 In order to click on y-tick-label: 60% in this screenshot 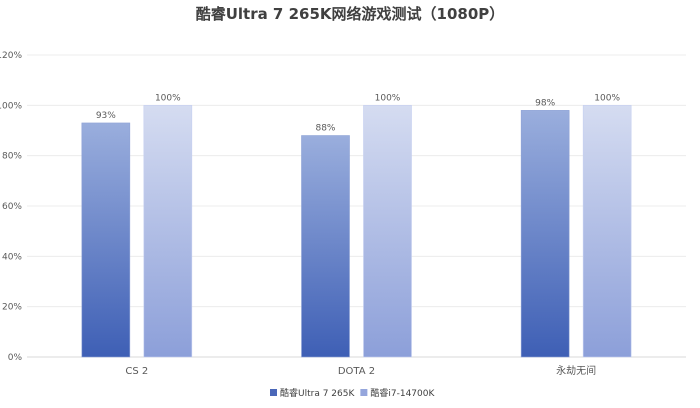, I will do `click(12, 207)`.